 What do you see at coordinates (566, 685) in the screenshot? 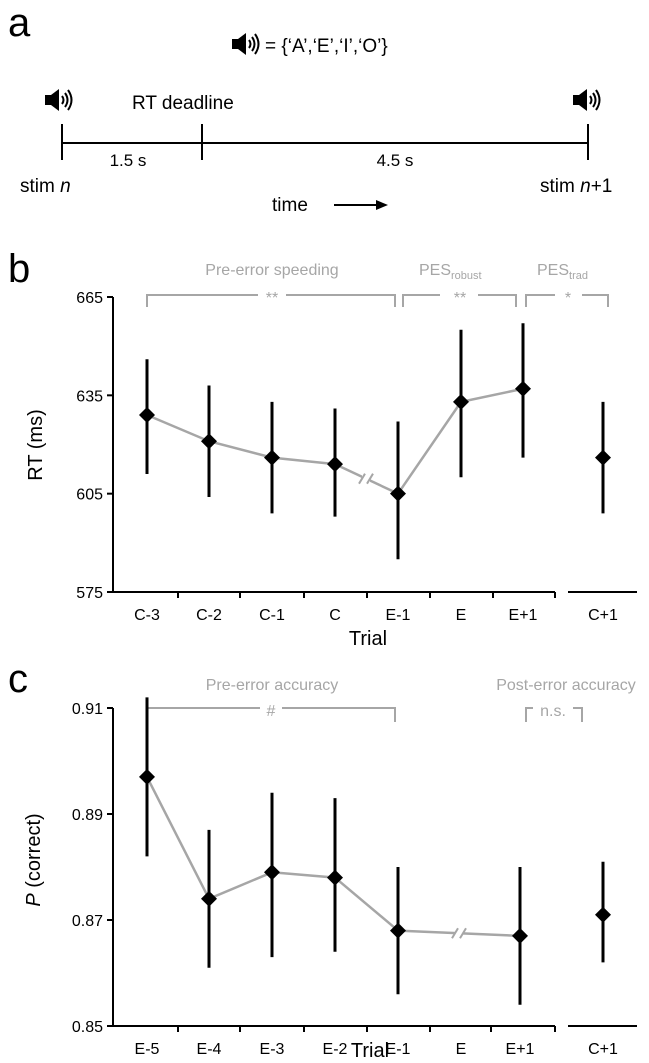
I see `bracket-label-post-error-accuracy: Post-error accuracy` at bounding box center [566, 685].